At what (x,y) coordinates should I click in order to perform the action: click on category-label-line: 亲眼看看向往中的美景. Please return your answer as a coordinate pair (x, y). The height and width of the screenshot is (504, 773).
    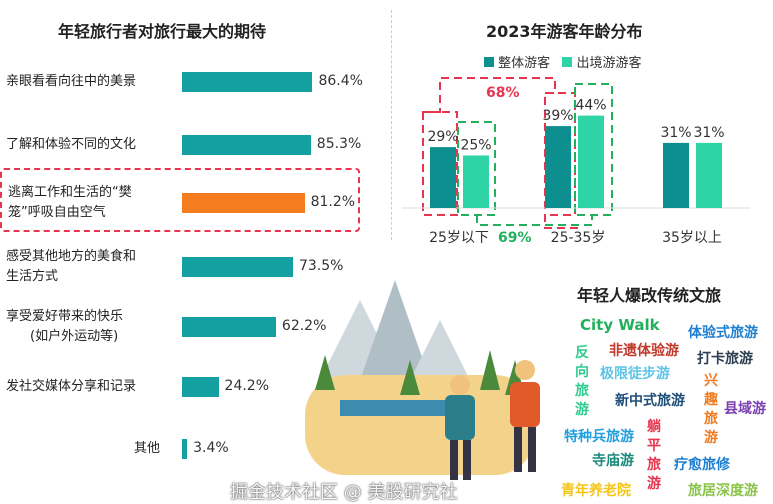
    Looking at the image, I should click on (71, 81).